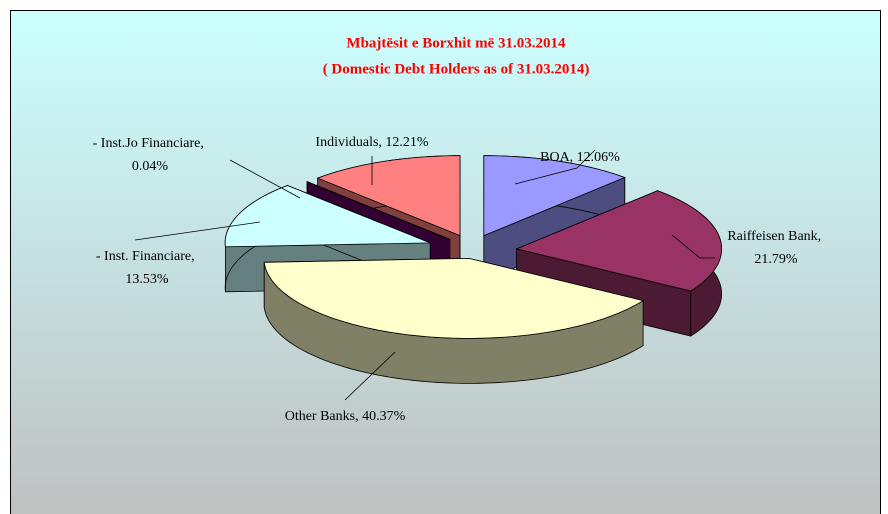  Describe the element at coordinates (345, 416) in the screenshot. I see `data-label: Other Banks, 40.37%` at that location.